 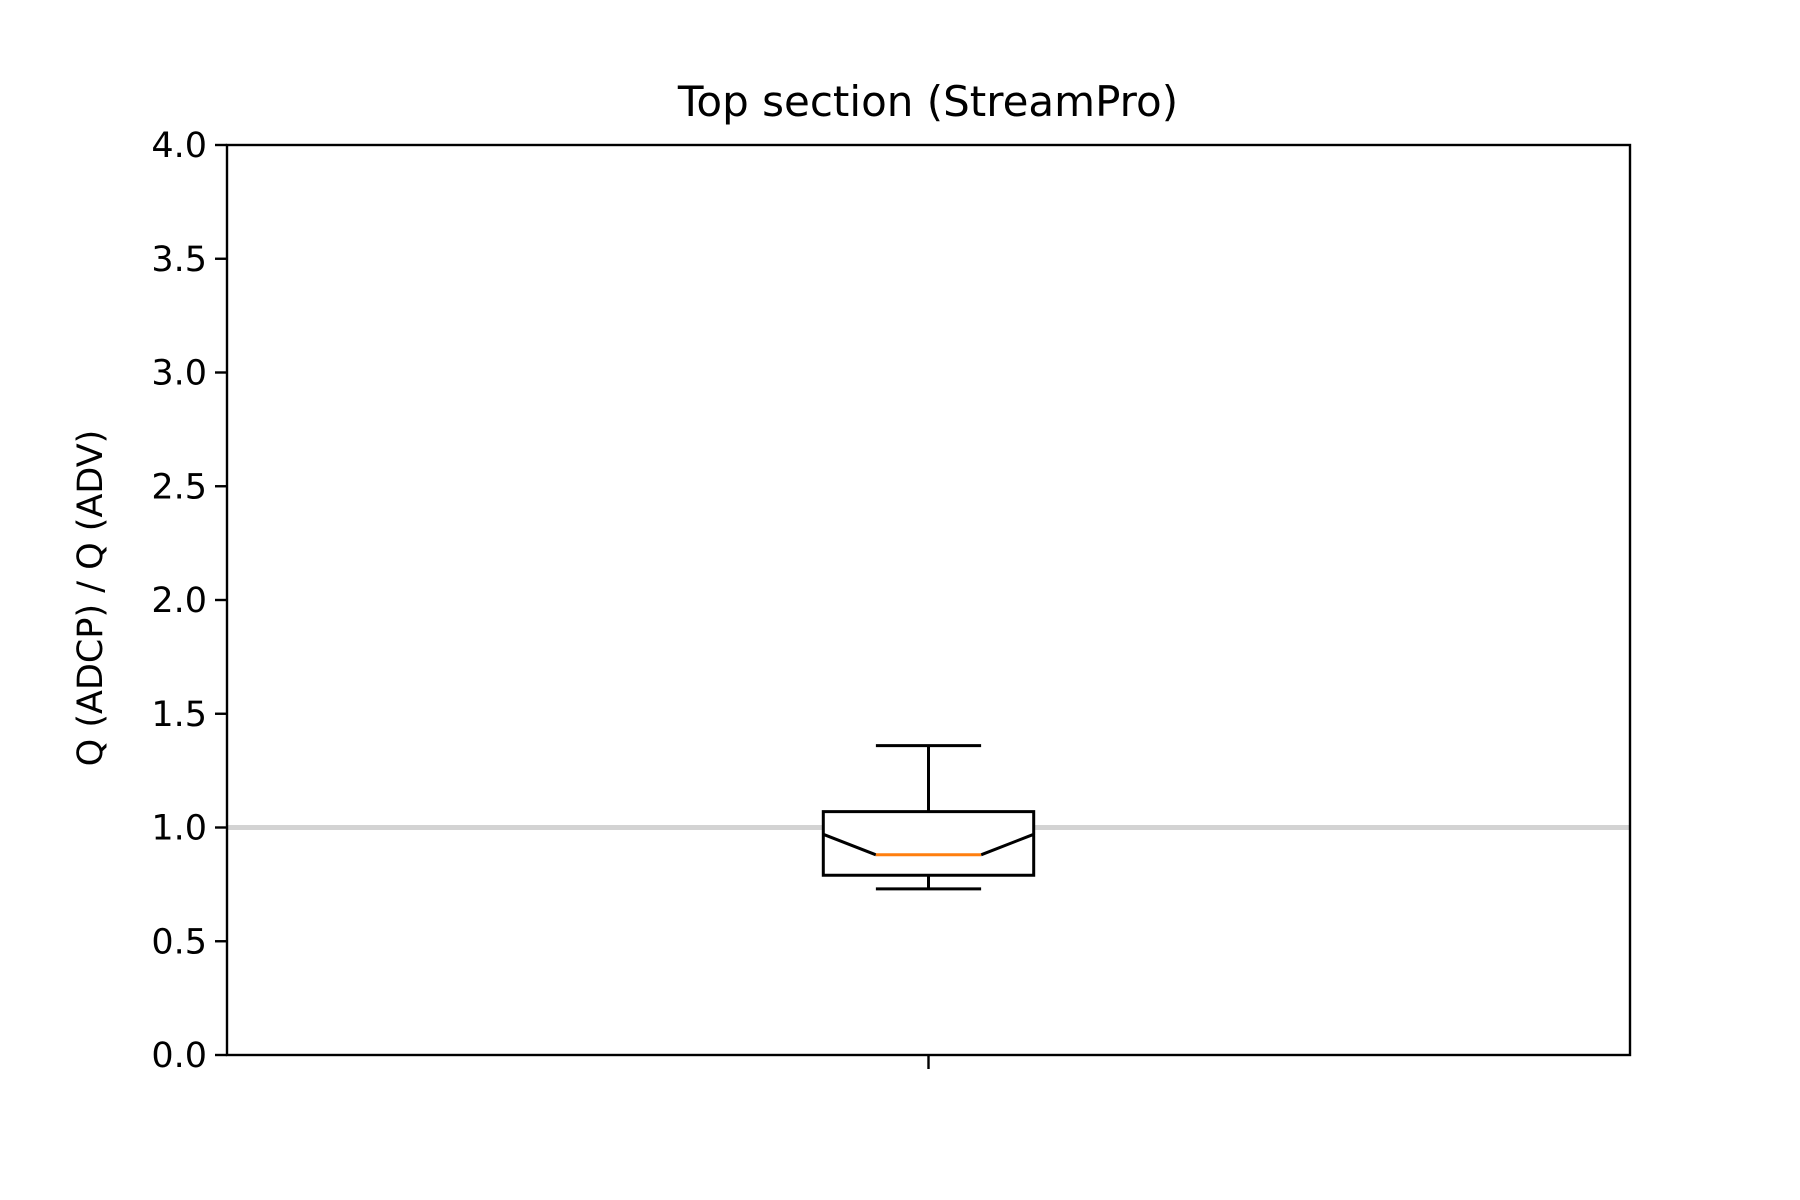 I want to click on y-tick-label: 3.5, so click(x=179, y=260).